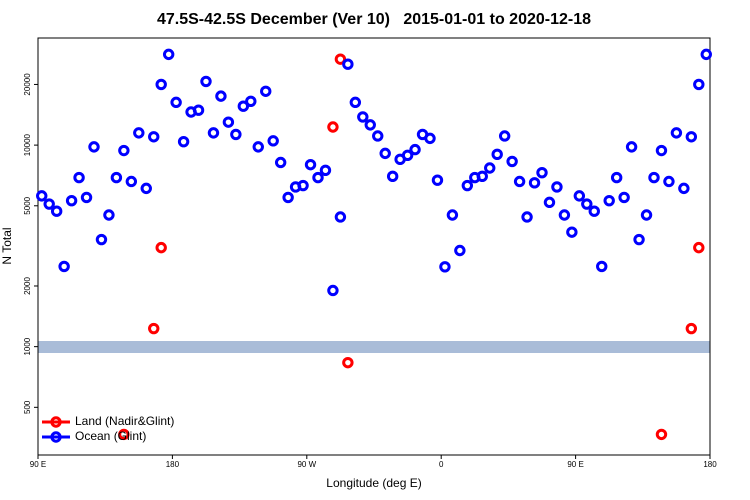  What do you see at coordinates (110, 436) in the screenshot?
I see `legend-label: Ocean (Glint)` at bounding box center [110, 436].